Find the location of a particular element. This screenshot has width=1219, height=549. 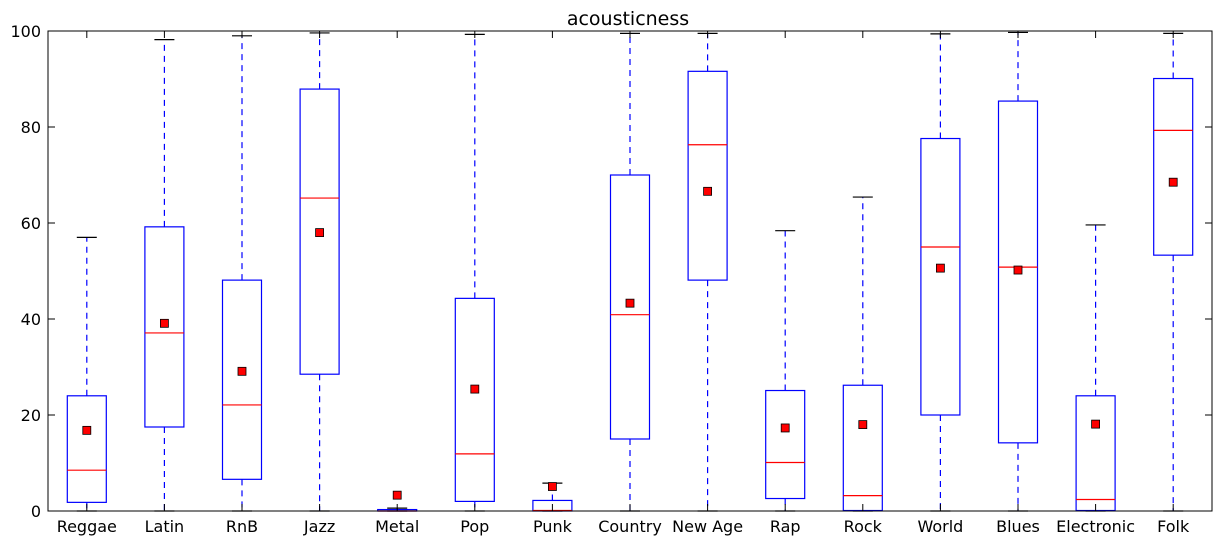

x-tick-label: Rock is located at coordinates (863, 526).